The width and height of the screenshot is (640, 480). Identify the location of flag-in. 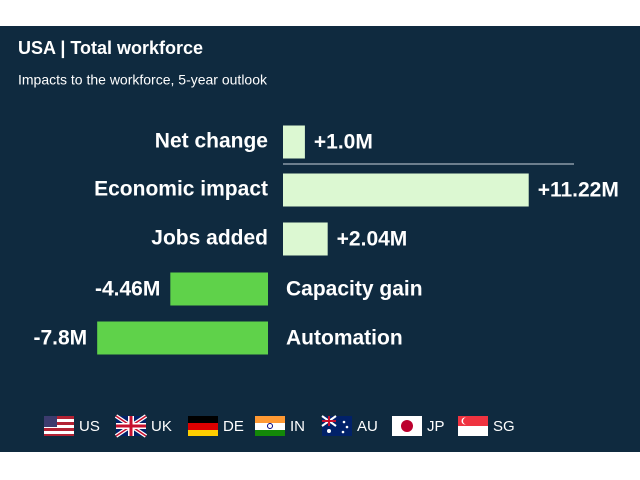
(270, 426).